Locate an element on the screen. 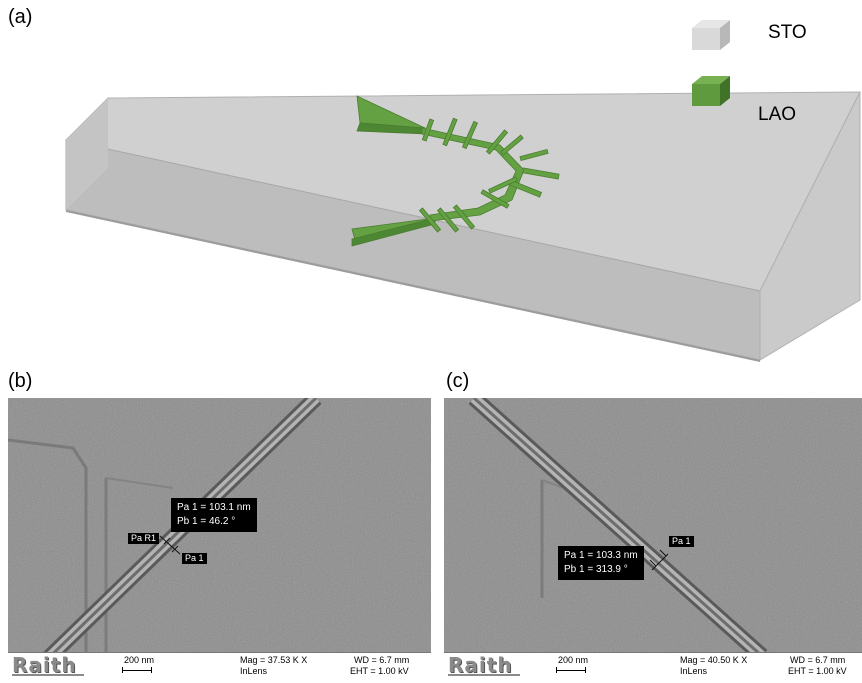  panel-label-b: (b) is located at coordinates (20, 381).